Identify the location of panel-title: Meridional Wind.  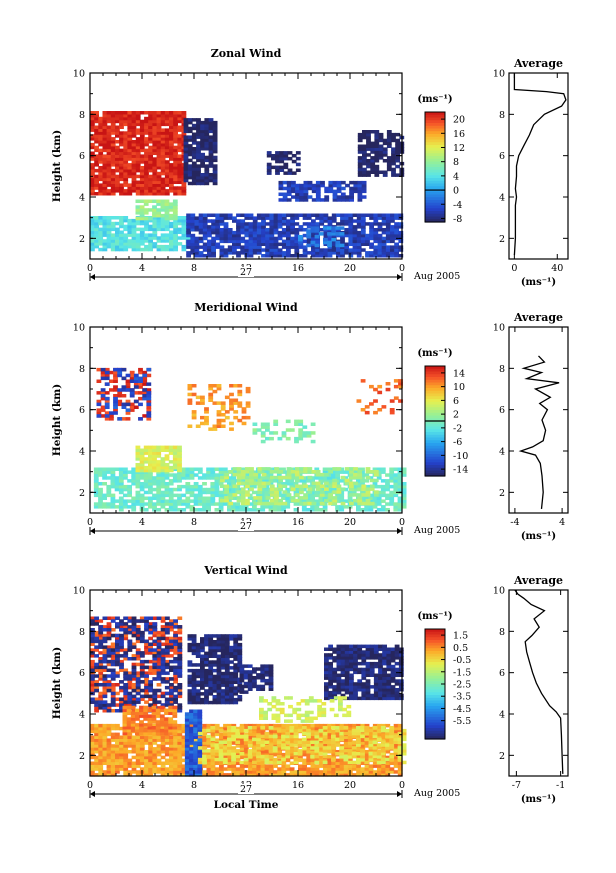
(246, 307).